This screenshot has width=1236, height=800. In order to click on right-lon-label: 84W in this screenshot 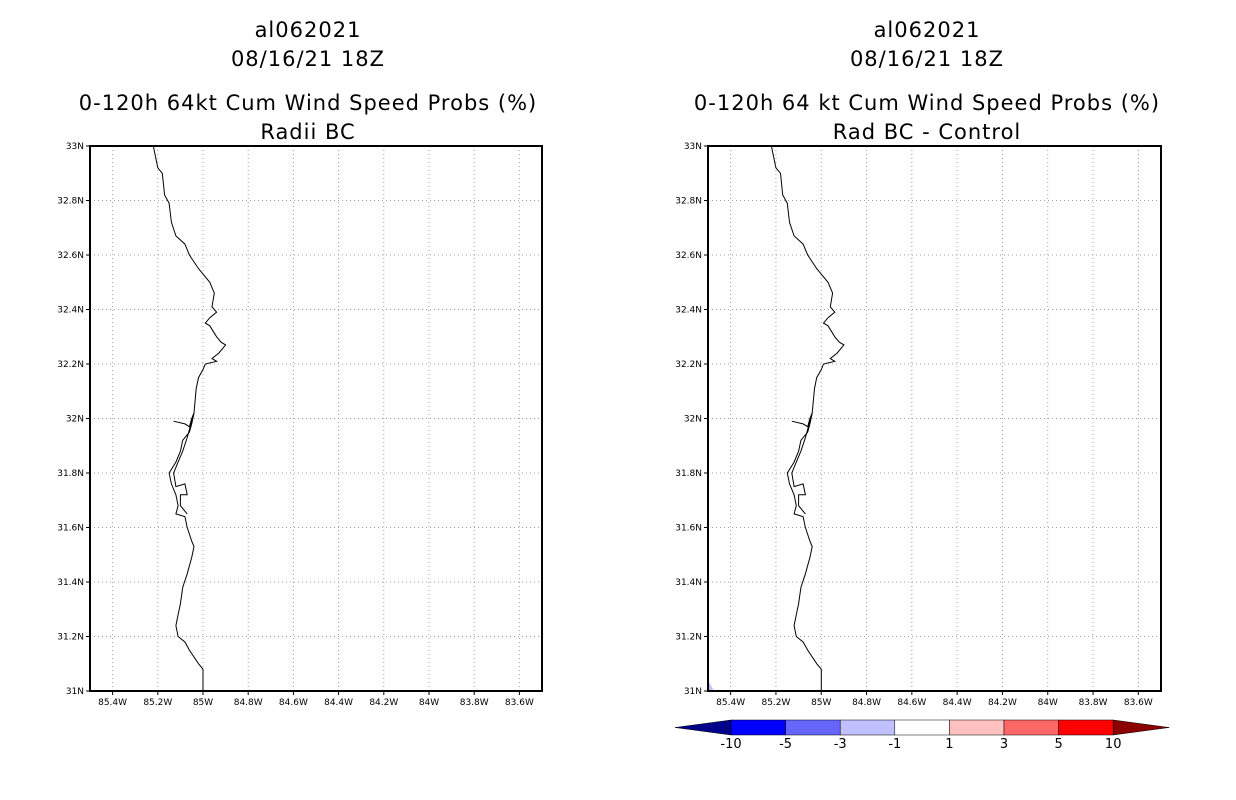, I will do `click(1048, 703)`.